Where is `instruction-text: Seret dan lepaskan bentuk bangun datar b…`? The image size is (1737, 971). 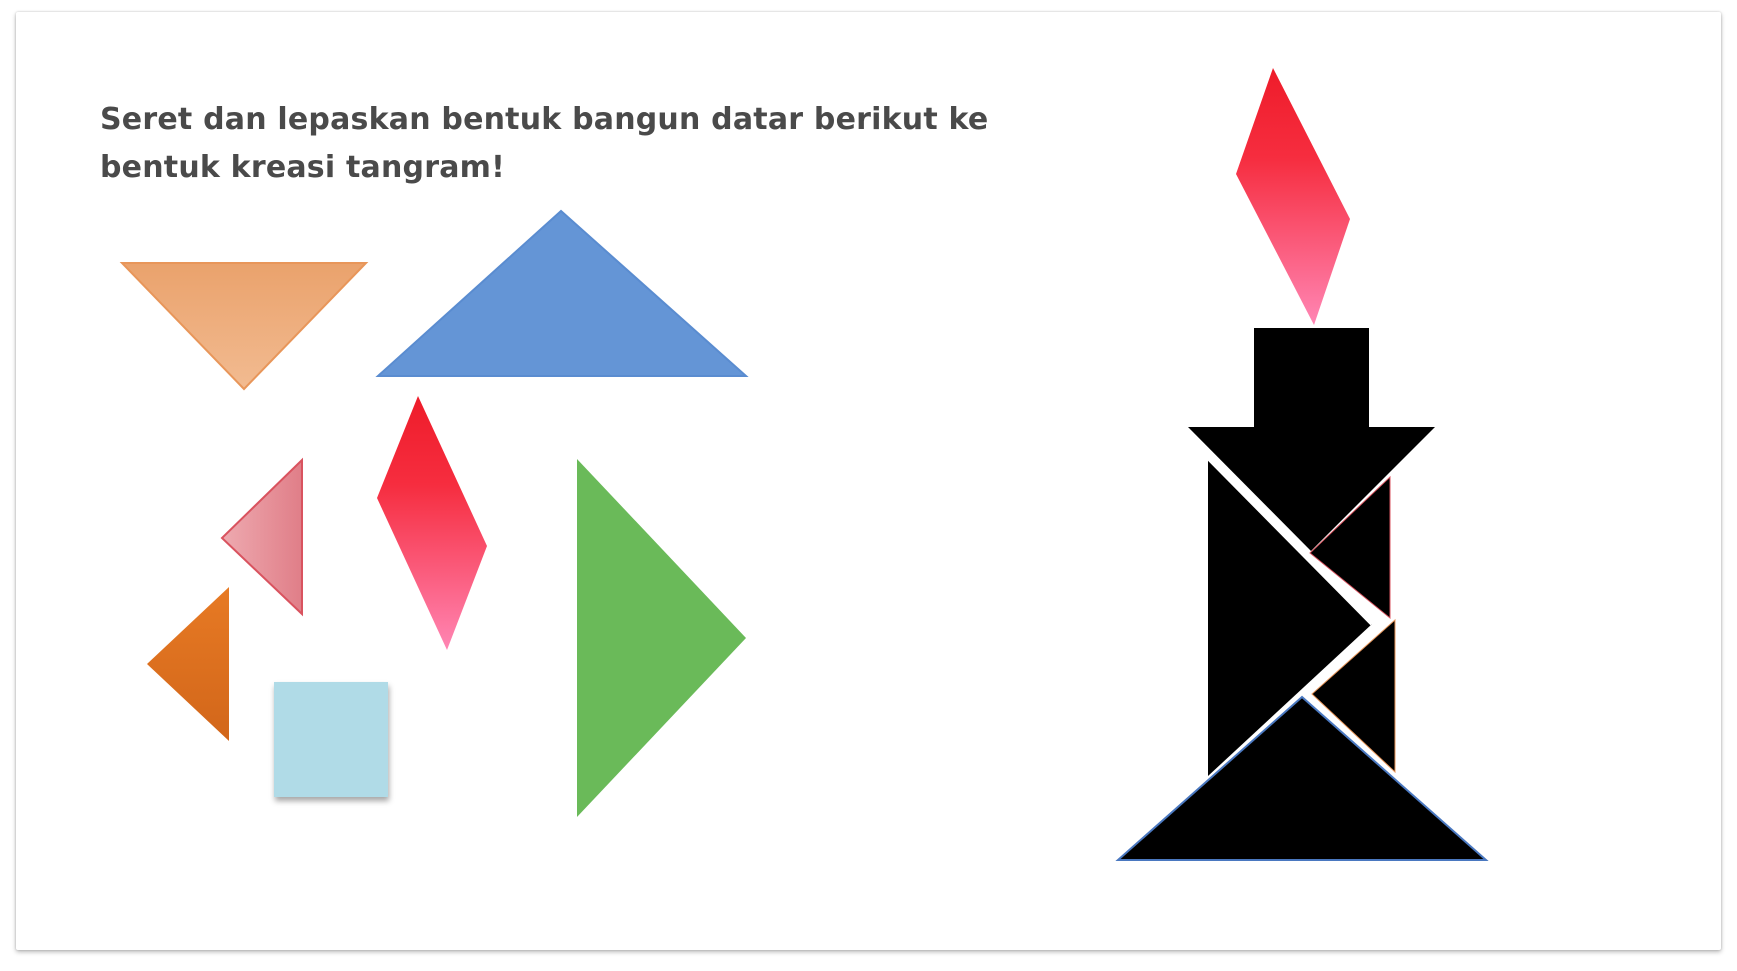 instruction-text: Seret dan lepaskan bentuk bangun datar b… is located at coordinates (544, 143).